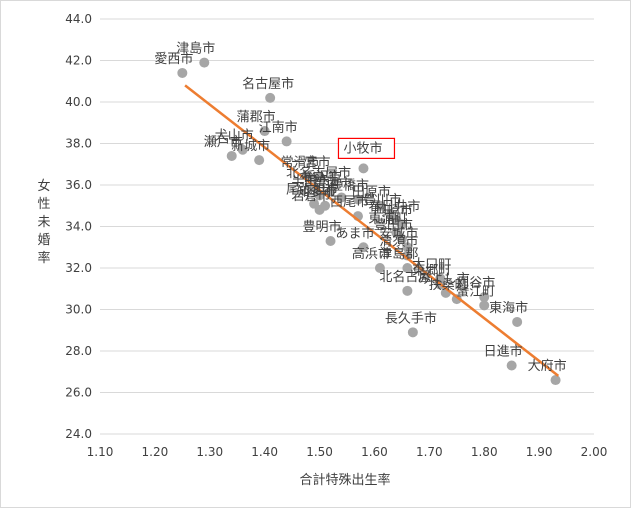  I want to click on y-tick-label: 38.0, so click(78, 144).